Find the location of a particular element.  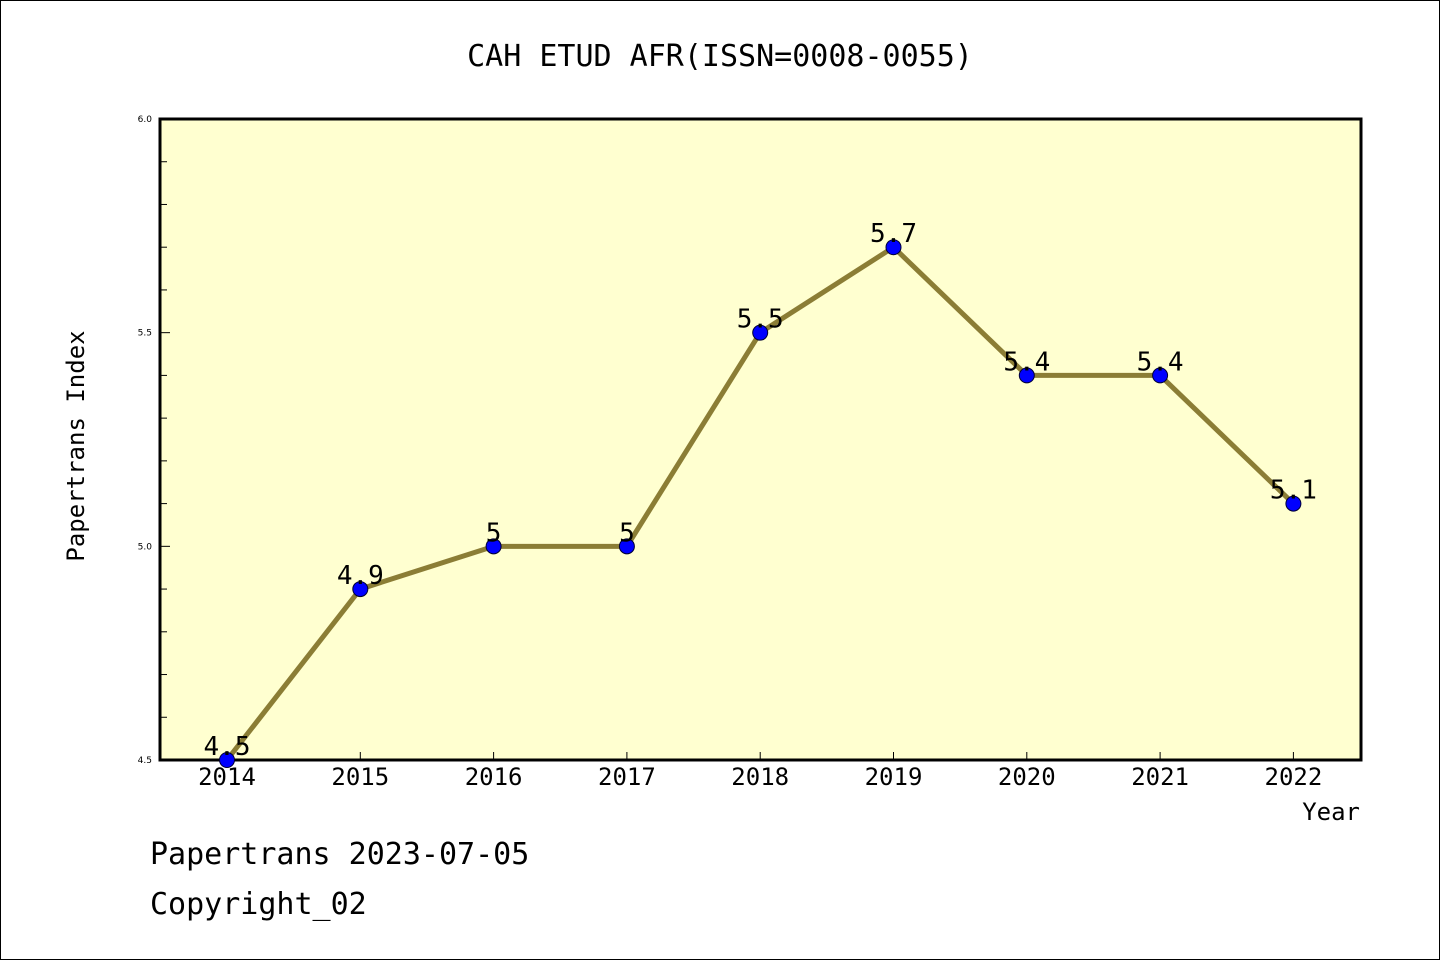

x-tick-label: 2021 is located at coordinates (1160, 777).